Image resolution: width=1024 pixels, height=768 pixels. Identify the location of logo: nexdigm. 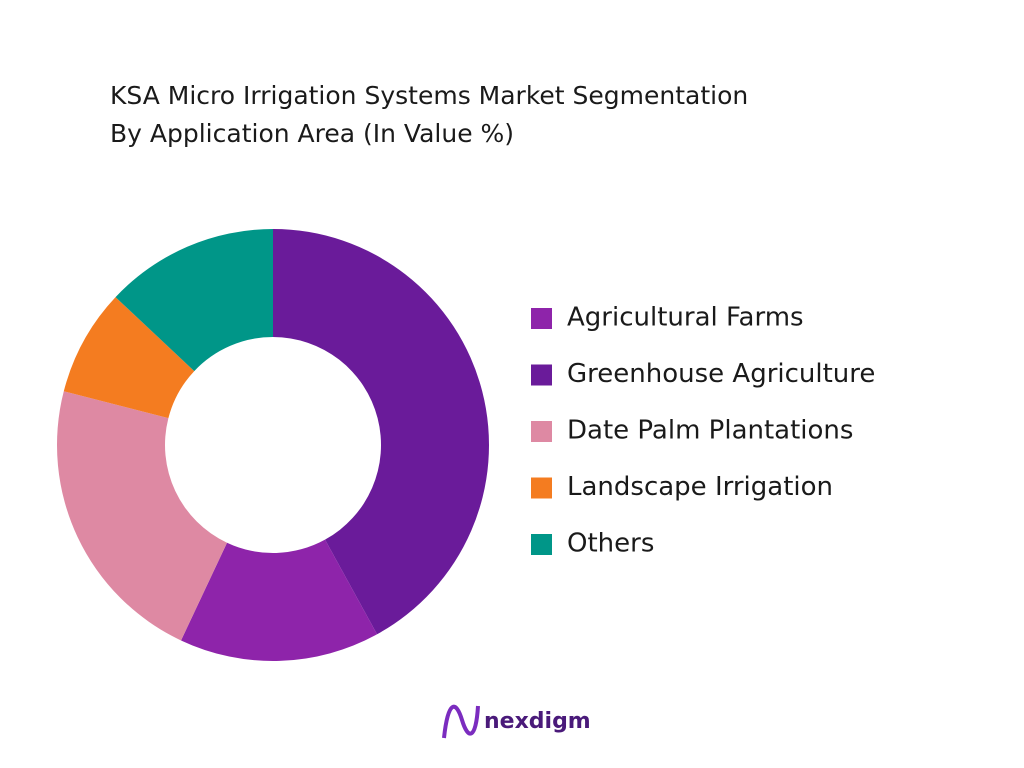
(516, 721).